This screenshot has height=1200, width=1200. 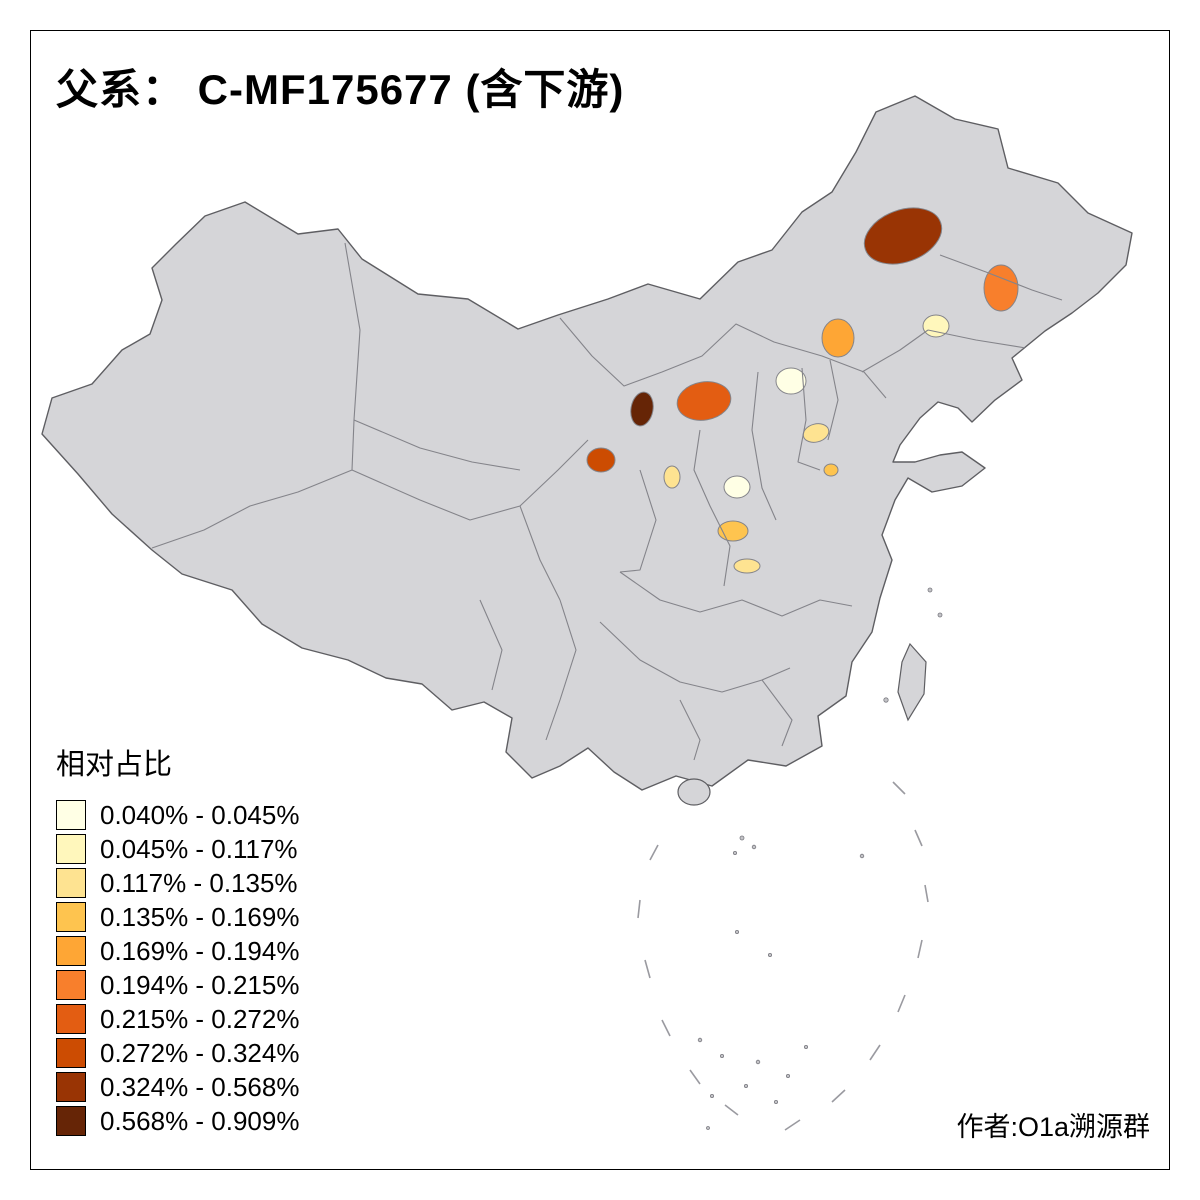 I want to click on legend-item: 0.215% - 0.272%, so click(x=177, y=1019).